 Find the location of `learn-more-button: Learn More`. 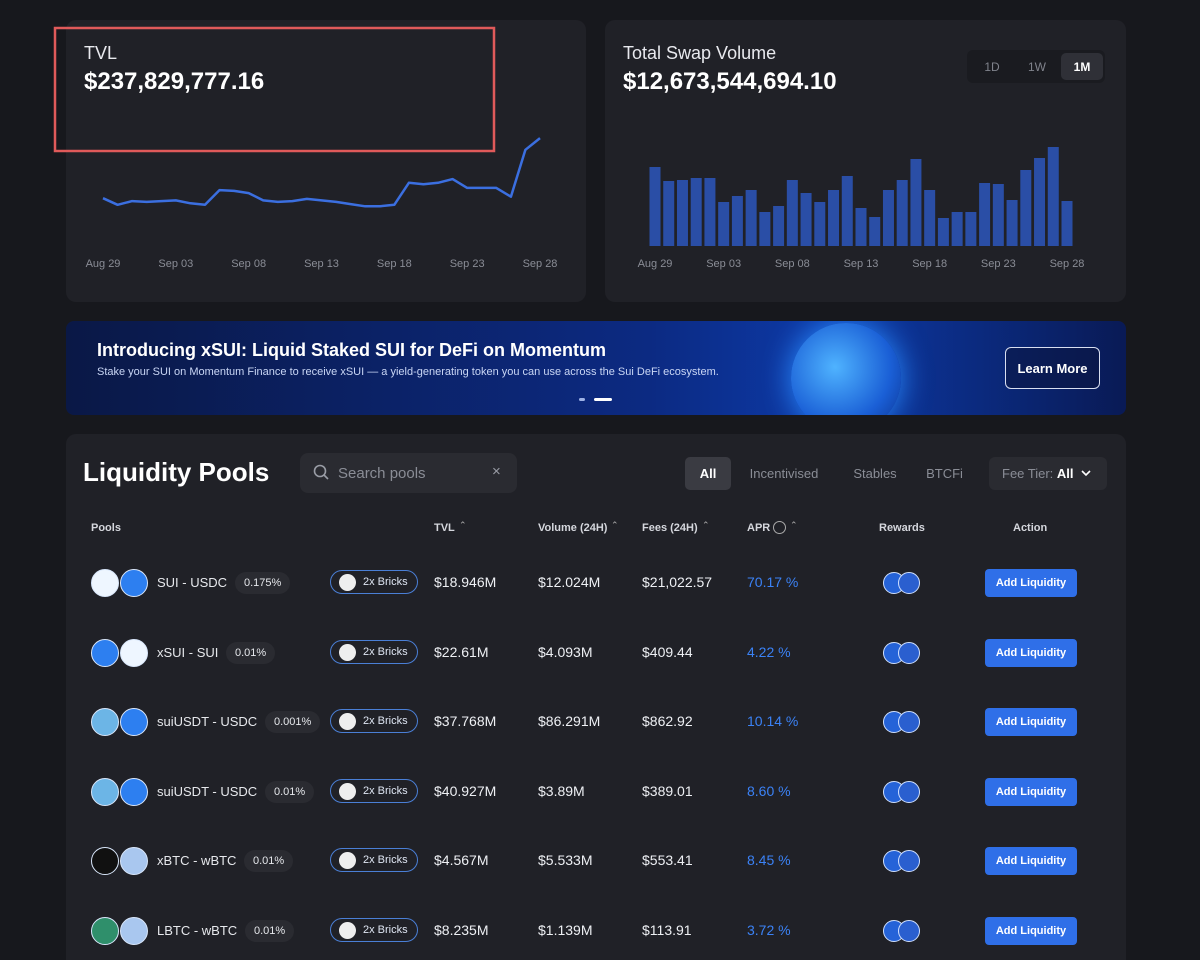

learn-more-button: Learn More is located at coordinates (1052, 368).